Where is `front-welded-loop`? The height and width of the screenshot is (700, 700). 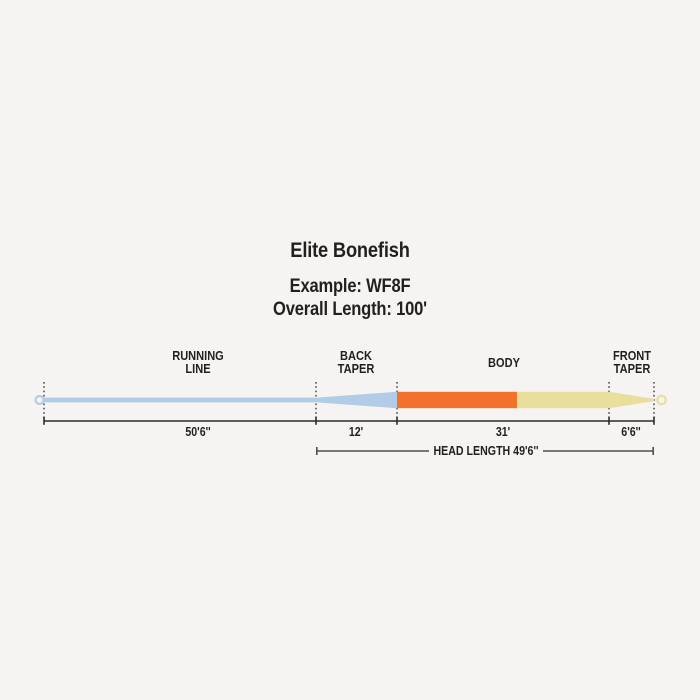
front-welded-loop is located at coordinates (661, 400).